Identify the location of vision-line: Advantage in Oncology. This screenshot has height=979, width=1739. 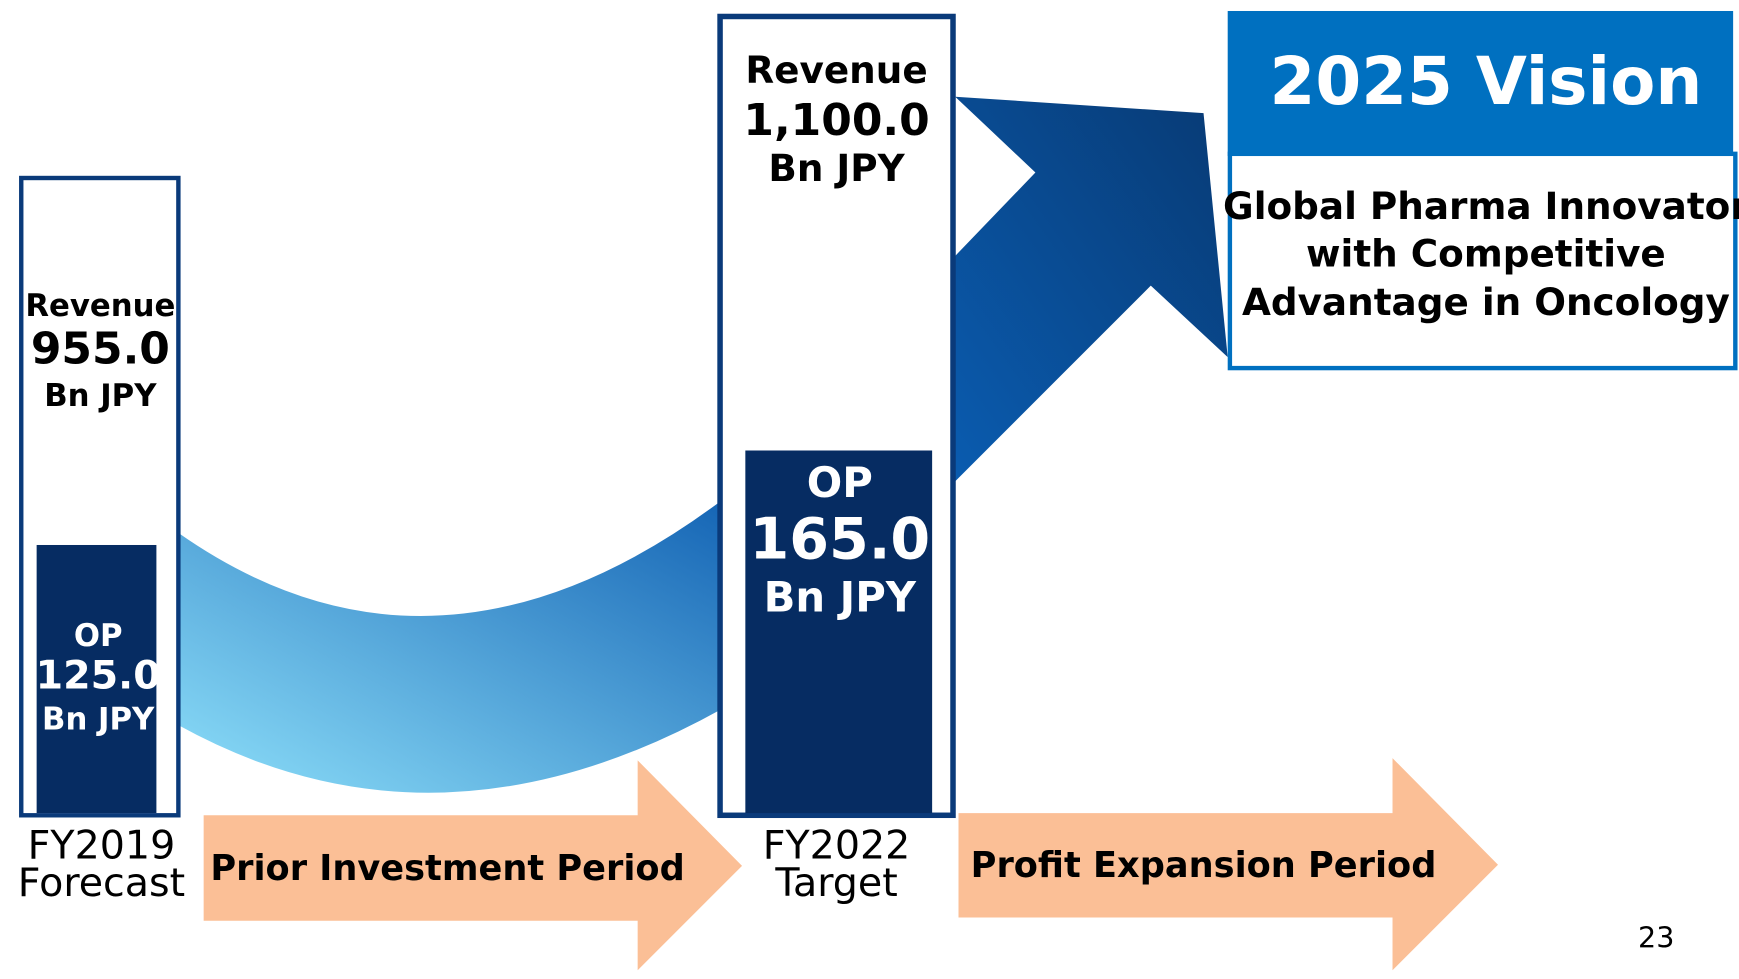
(1486, 302).